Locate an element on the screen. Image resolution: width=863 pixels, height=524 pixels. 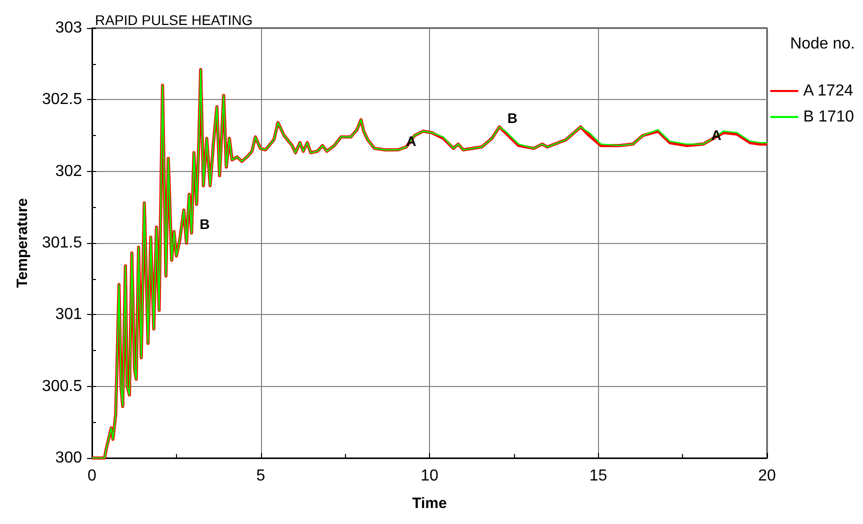
y-tick-label: 301 is located at coordinates (68, 315).